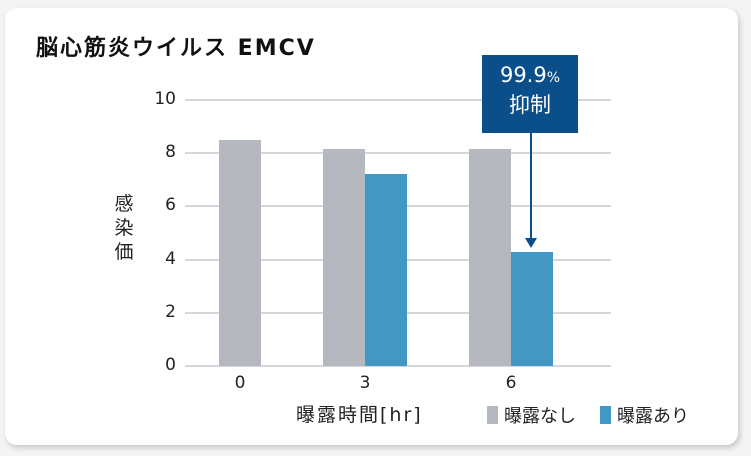 Image resolution: width=751 pixels, height=456 pixels. I want to click on legend-item-exposure: 曝露あり, so click(644, 415).